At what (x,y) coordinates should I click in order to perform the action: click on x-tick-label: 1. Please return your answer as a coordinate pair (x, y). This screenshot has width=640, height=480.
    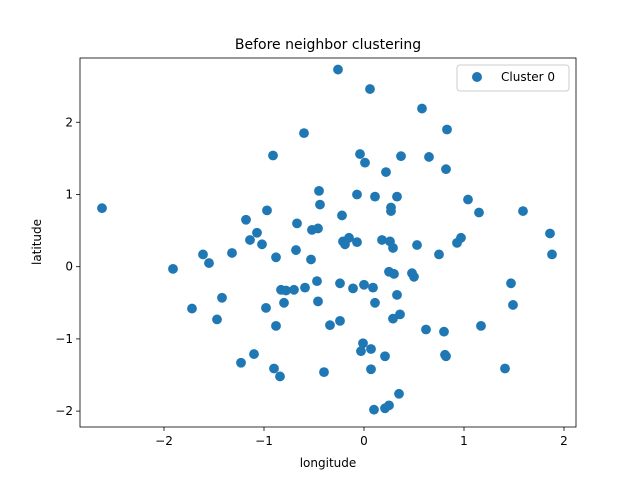
    Looking at the image, I should click on (464, 441).